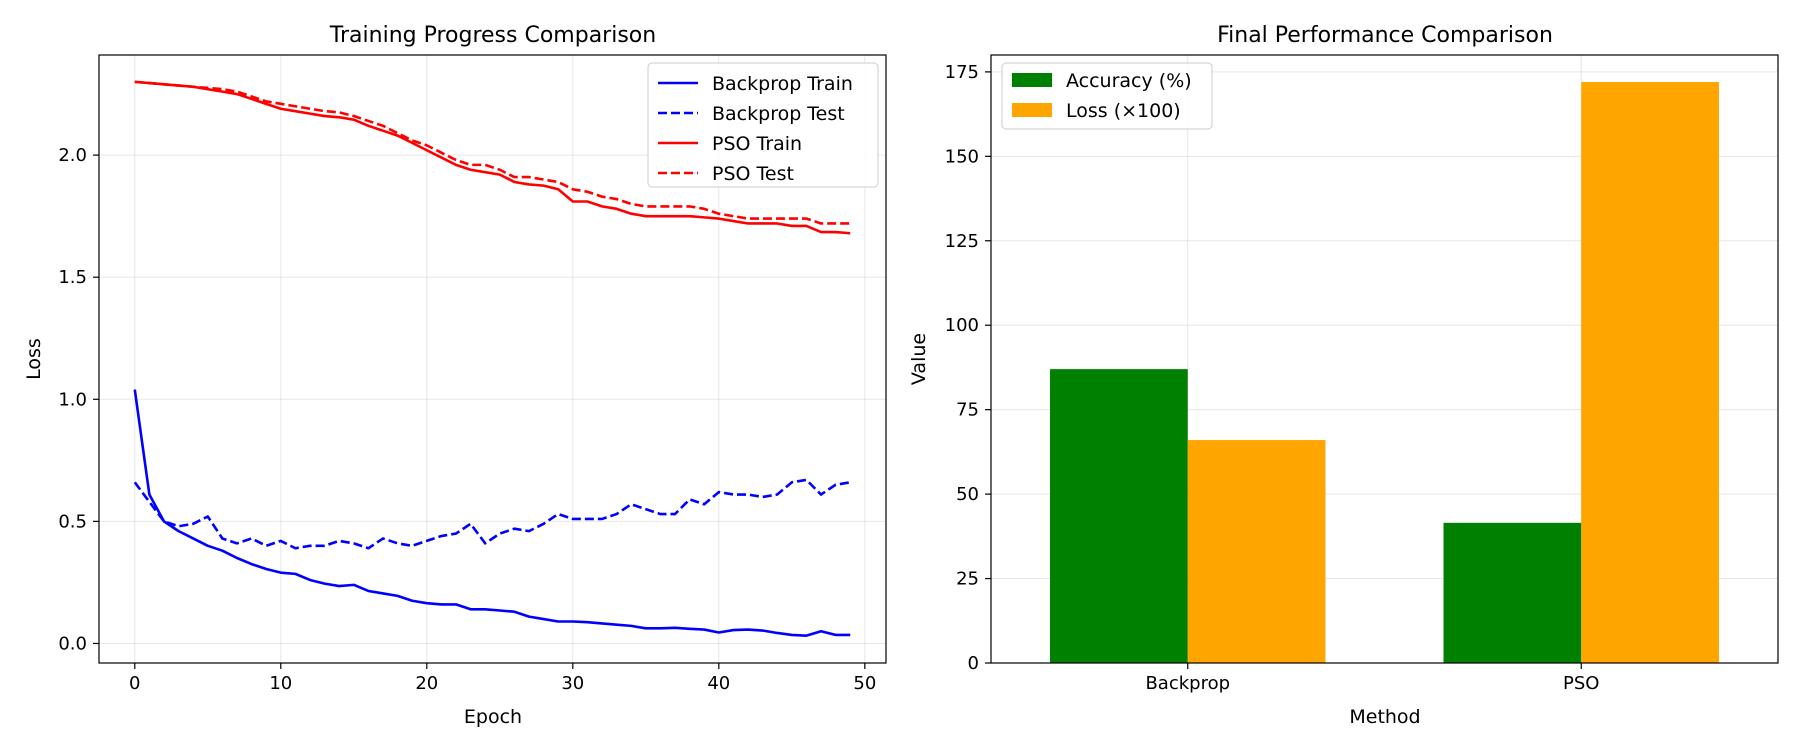 The height and width of the screenshot is (750, 1800). What do you see at coordinates (493, 717) in the screenshot?
I see `left-x-axis-label: Epoch` at bounding box center [493, 717].